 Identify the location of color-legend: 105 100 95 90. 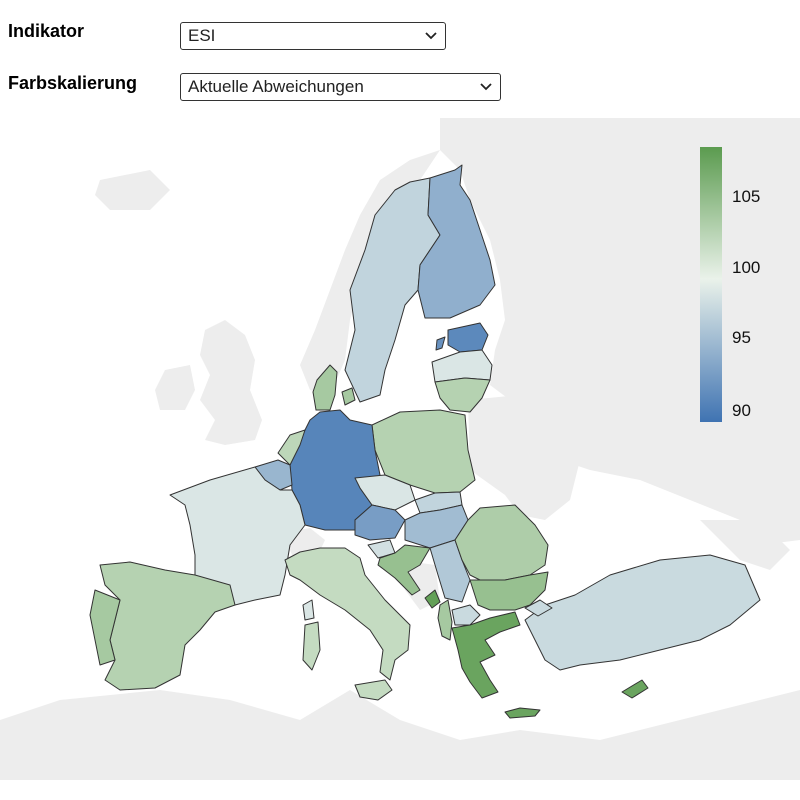
(730, 284).